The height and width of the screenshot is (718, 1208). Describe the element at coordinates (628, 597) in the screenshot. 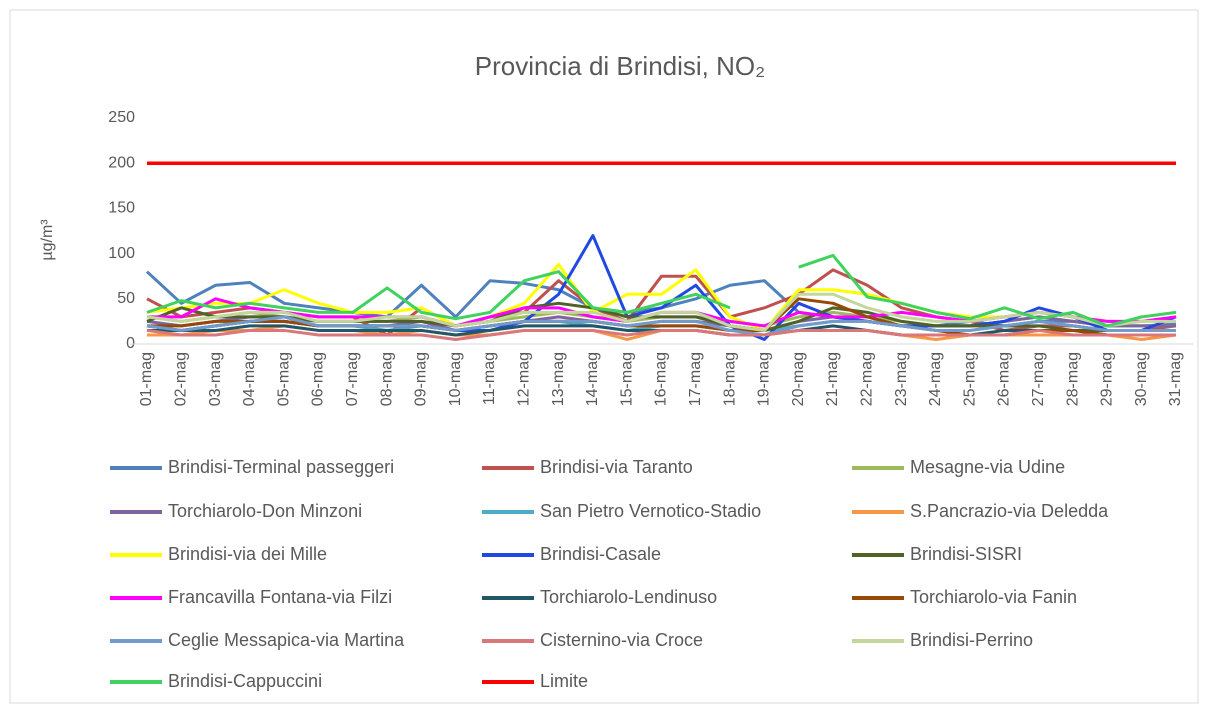

I see `legend-label: Torchiarolo-Lendinuso` at that location.